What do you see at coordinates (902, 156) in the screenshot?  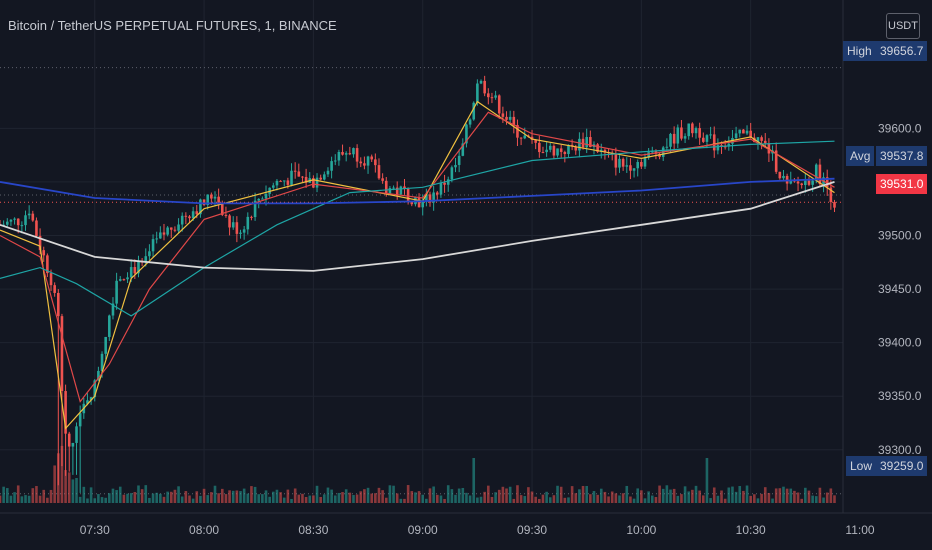 I see `avg-value: 39537.8` at bounding box center [902, 156].